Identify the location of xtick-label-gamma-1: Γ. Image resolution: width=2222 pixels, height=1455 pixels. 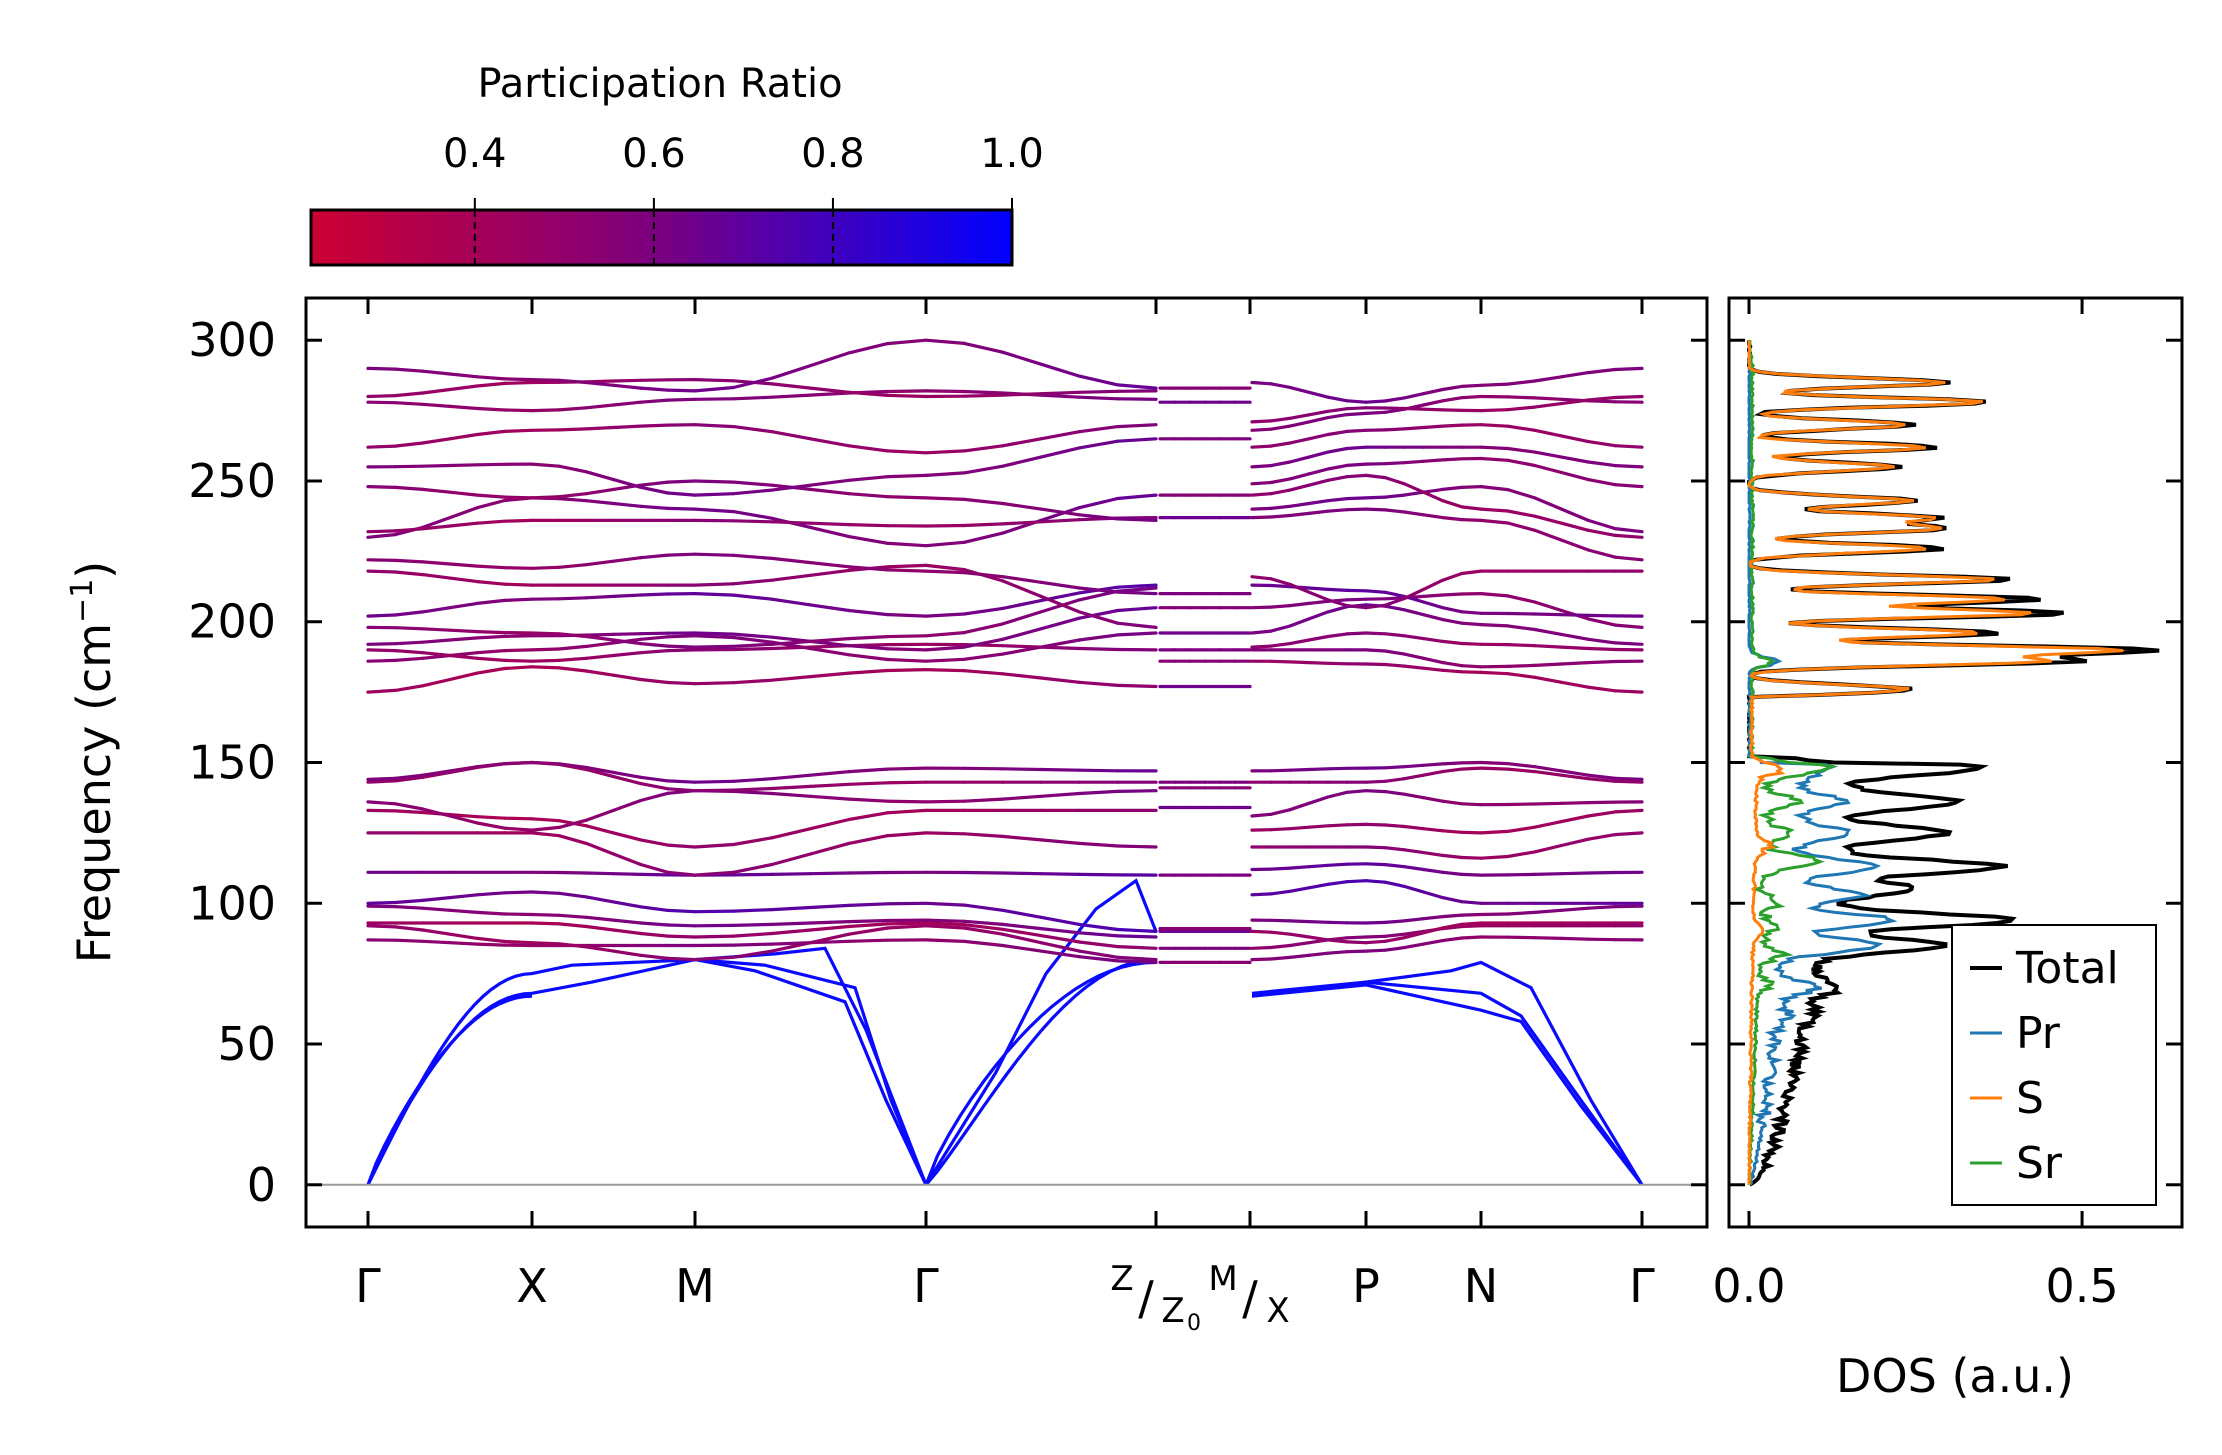
(368, 1286).